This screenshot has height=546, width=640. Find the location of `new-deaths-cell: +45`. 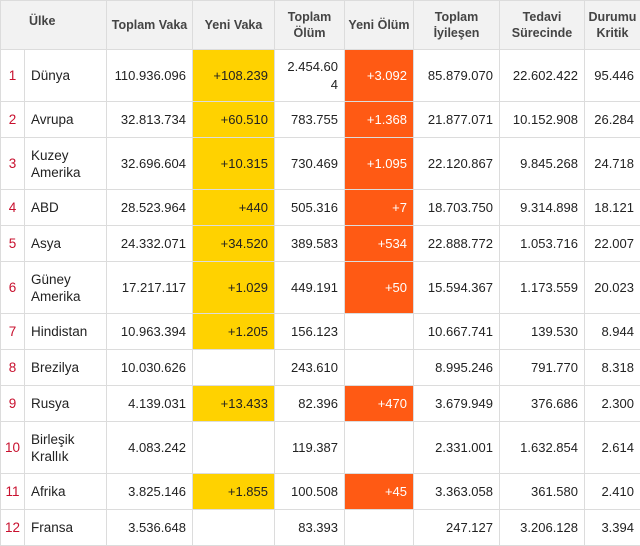

new-deaths-cell: +45 is located at coordinates (379, 491).